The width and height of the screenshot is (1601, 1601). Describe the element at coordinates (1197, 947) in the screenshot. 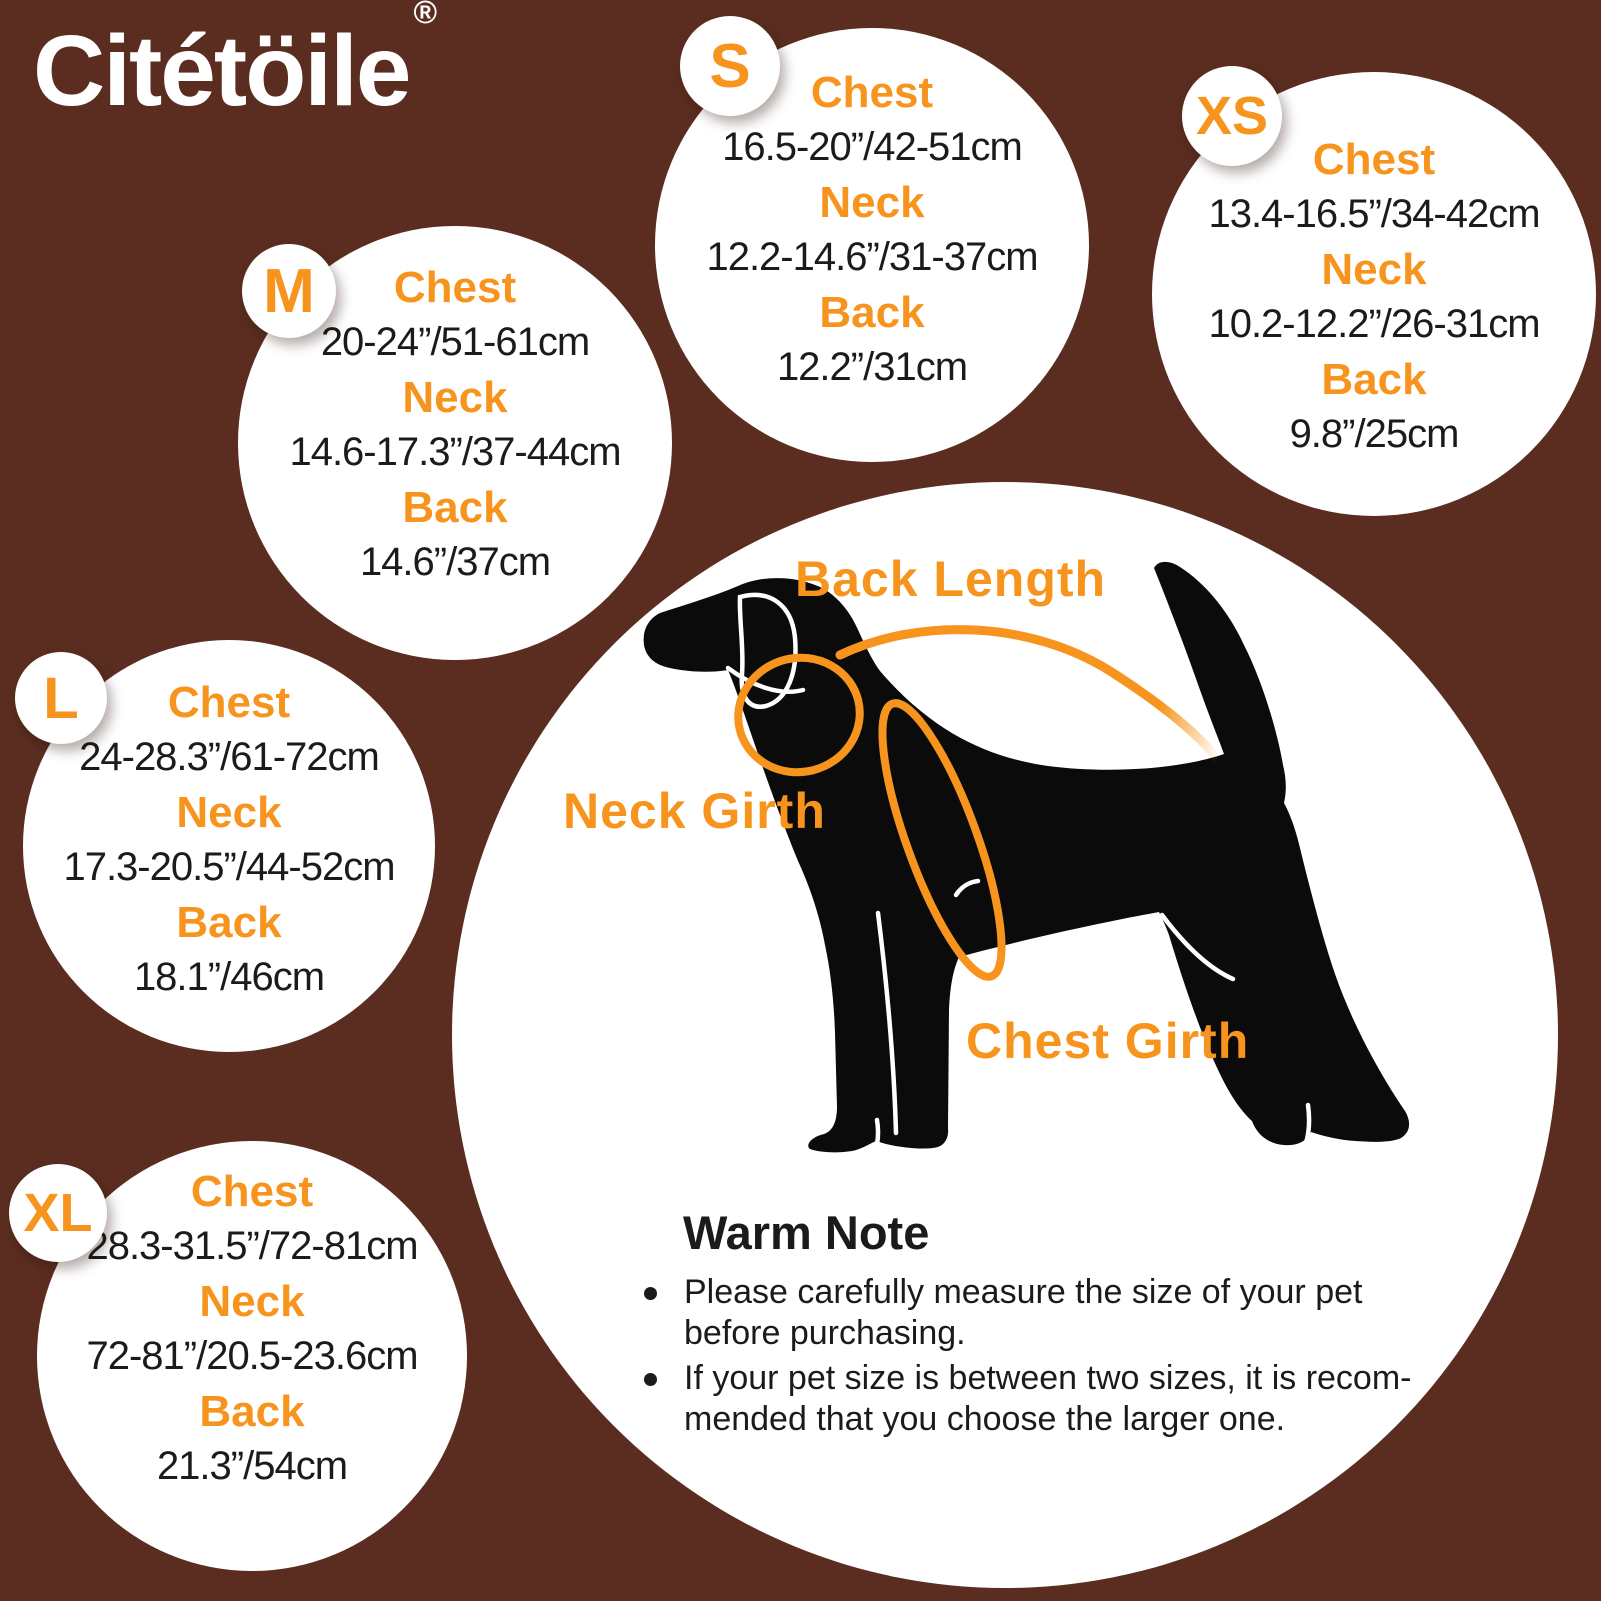

I see `hind-thigh-line` at that location.